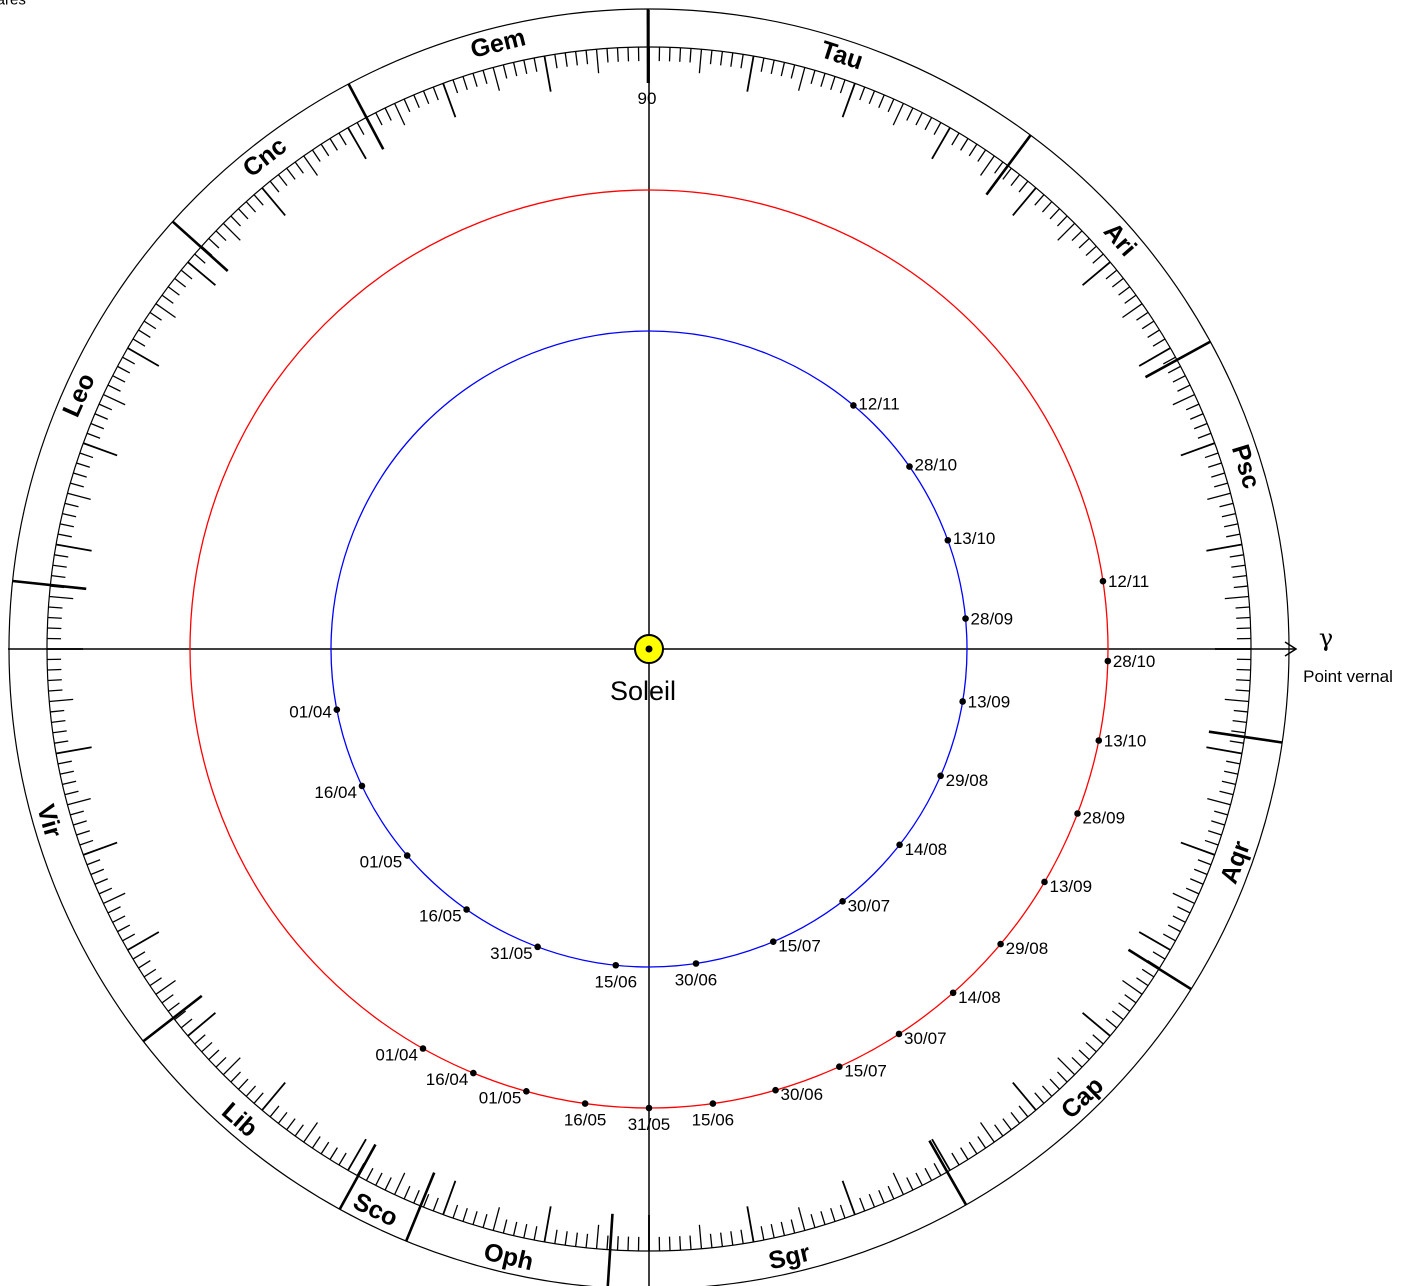  Describe the element at coordinates (79, 395) in the screenshot. I see `constellation-label-leo: Leo` at that location.